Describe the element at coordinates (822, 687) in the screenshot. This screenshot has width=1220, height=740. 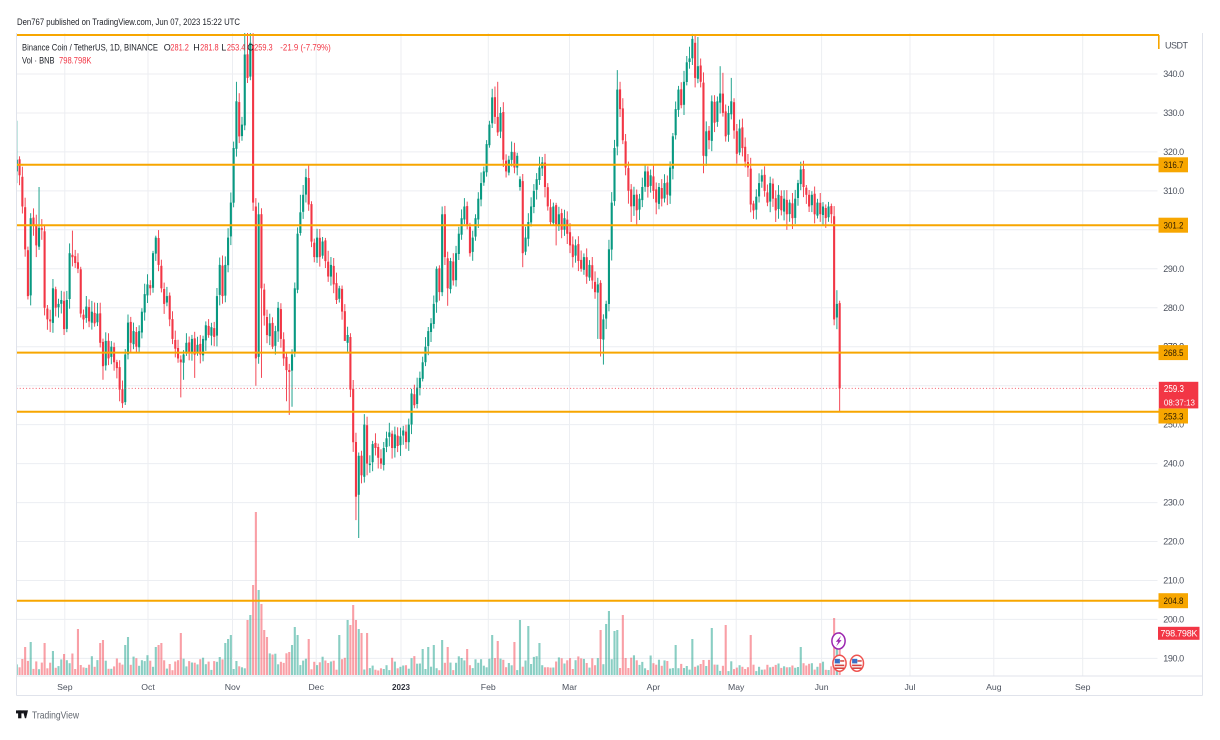
I see `svg-text: Jun` at that location.